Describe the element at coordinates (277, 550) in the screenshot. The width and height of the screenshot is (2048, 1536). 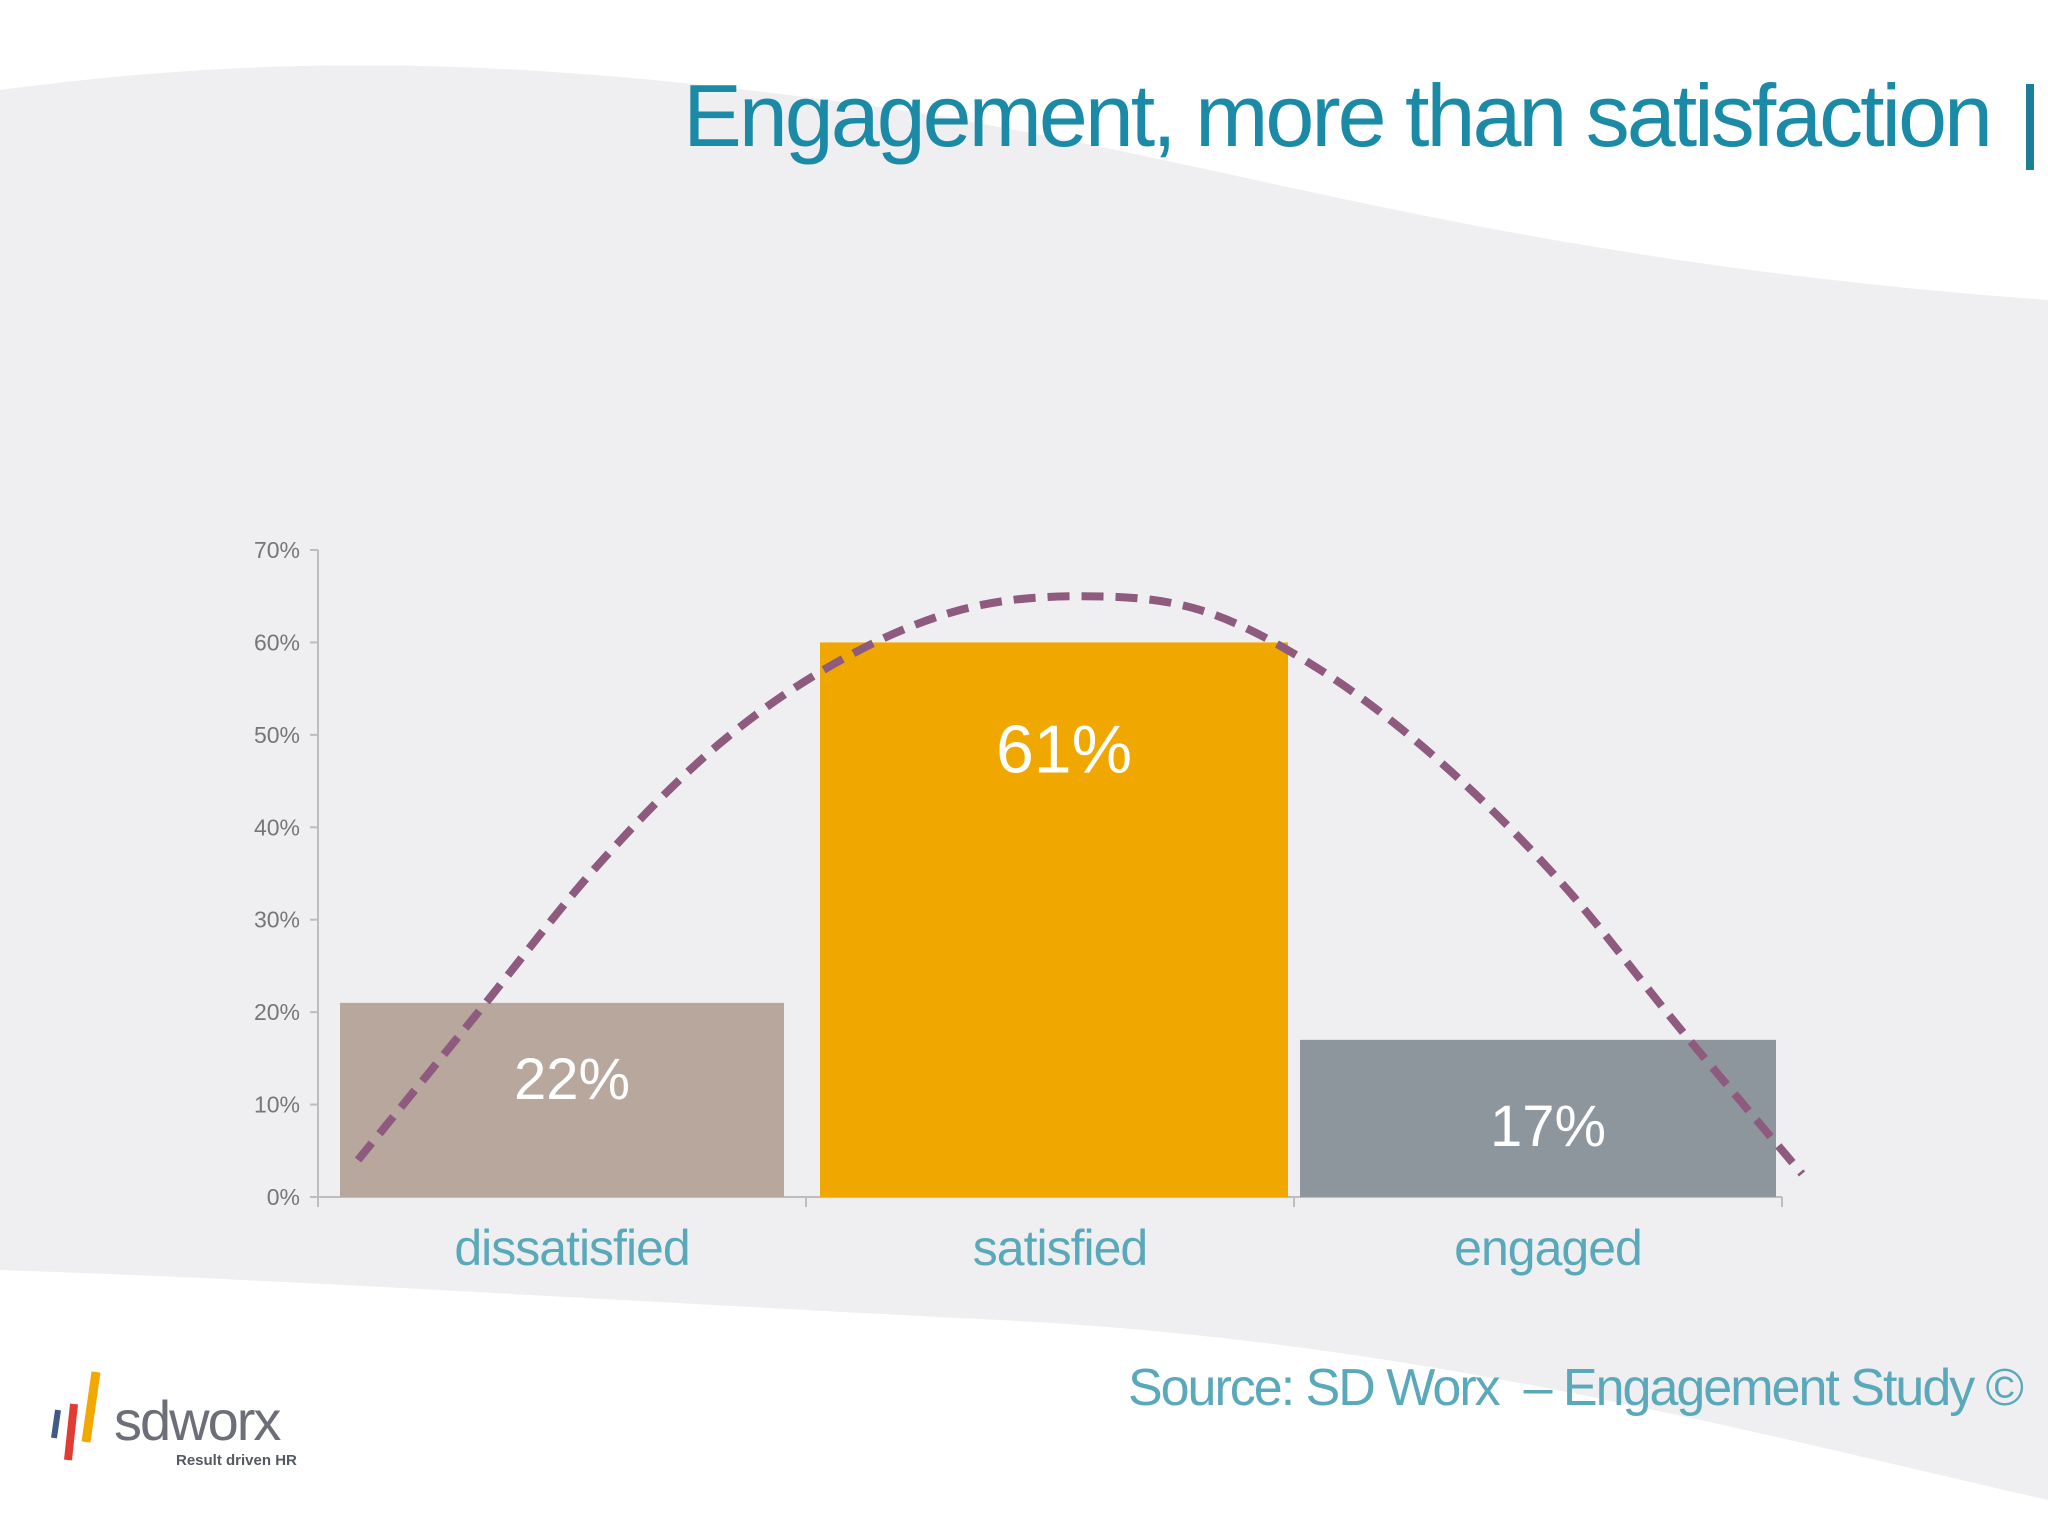
I see `y-tick-label: 70%` at that location.